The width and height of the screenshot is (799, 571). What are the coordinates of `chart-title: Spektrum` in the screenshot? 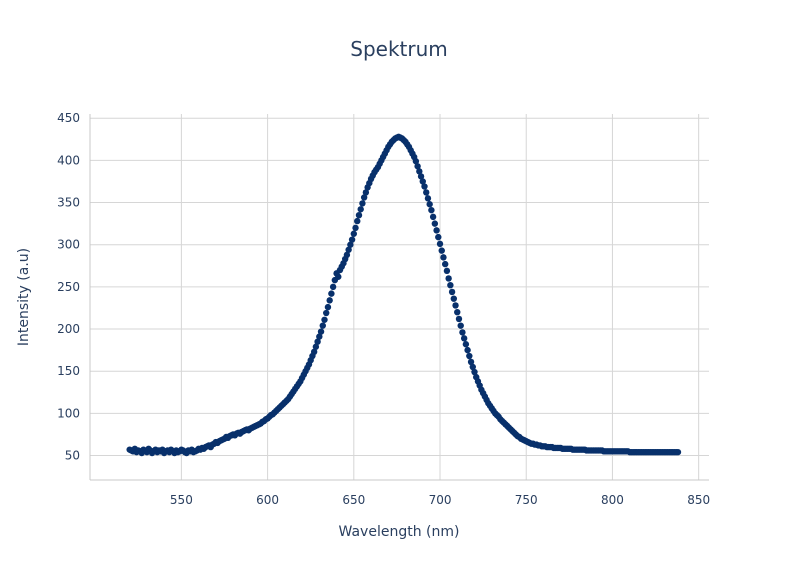 It's located at (399, 49).